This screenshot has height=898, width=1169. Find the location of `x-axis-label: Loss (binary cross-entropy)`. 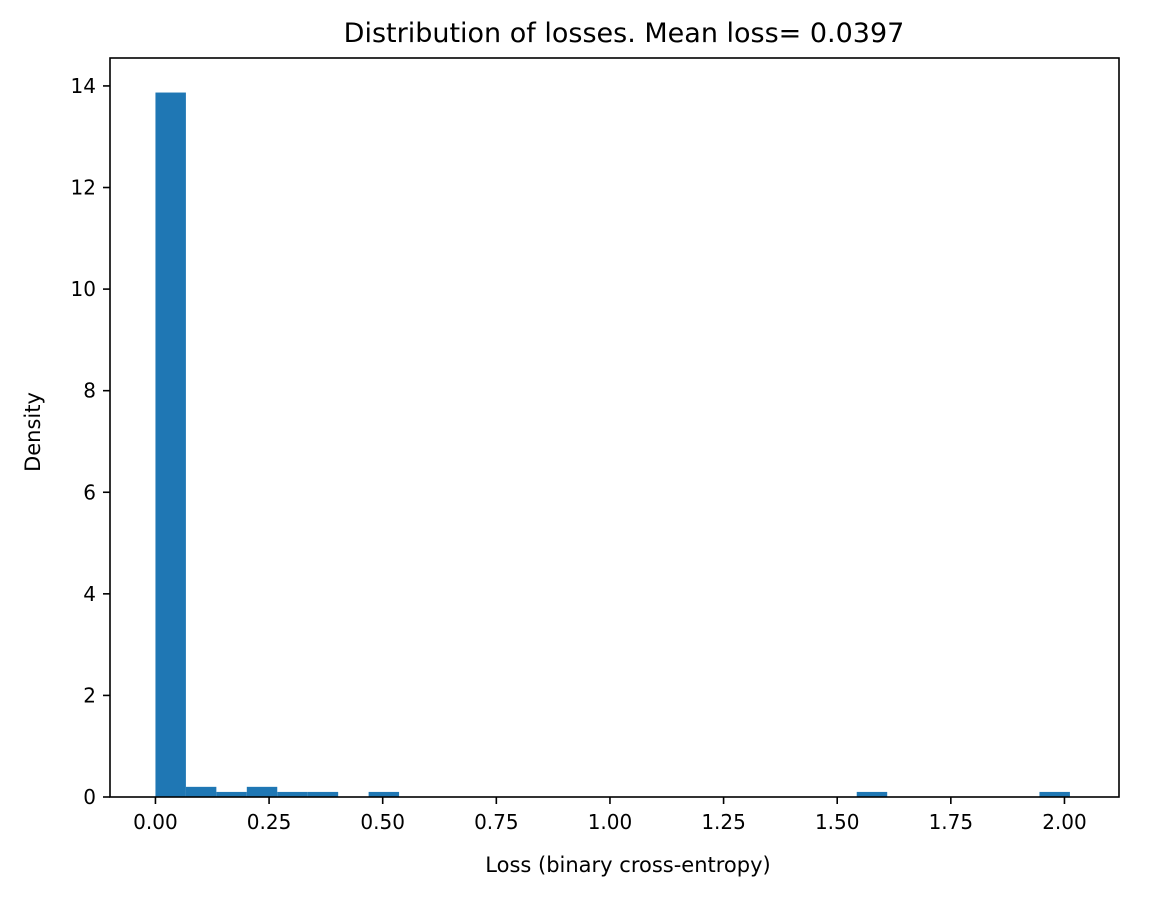

x-axis-label: Loss (binary cross-entropy) is located at coordinates (627, 865).